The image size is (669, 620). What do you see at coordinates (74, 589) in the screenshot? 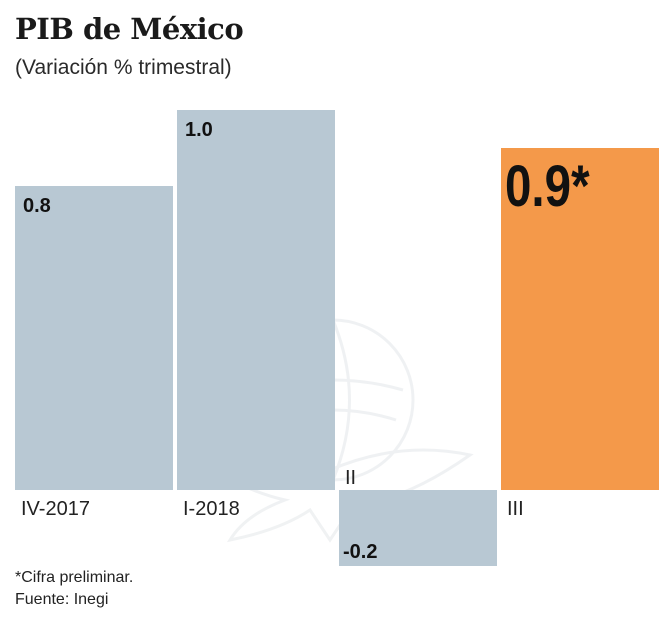
I see `chart-footer: *Cifra preliminar. Fuente: Inegi` at bounding box center [74, 589].